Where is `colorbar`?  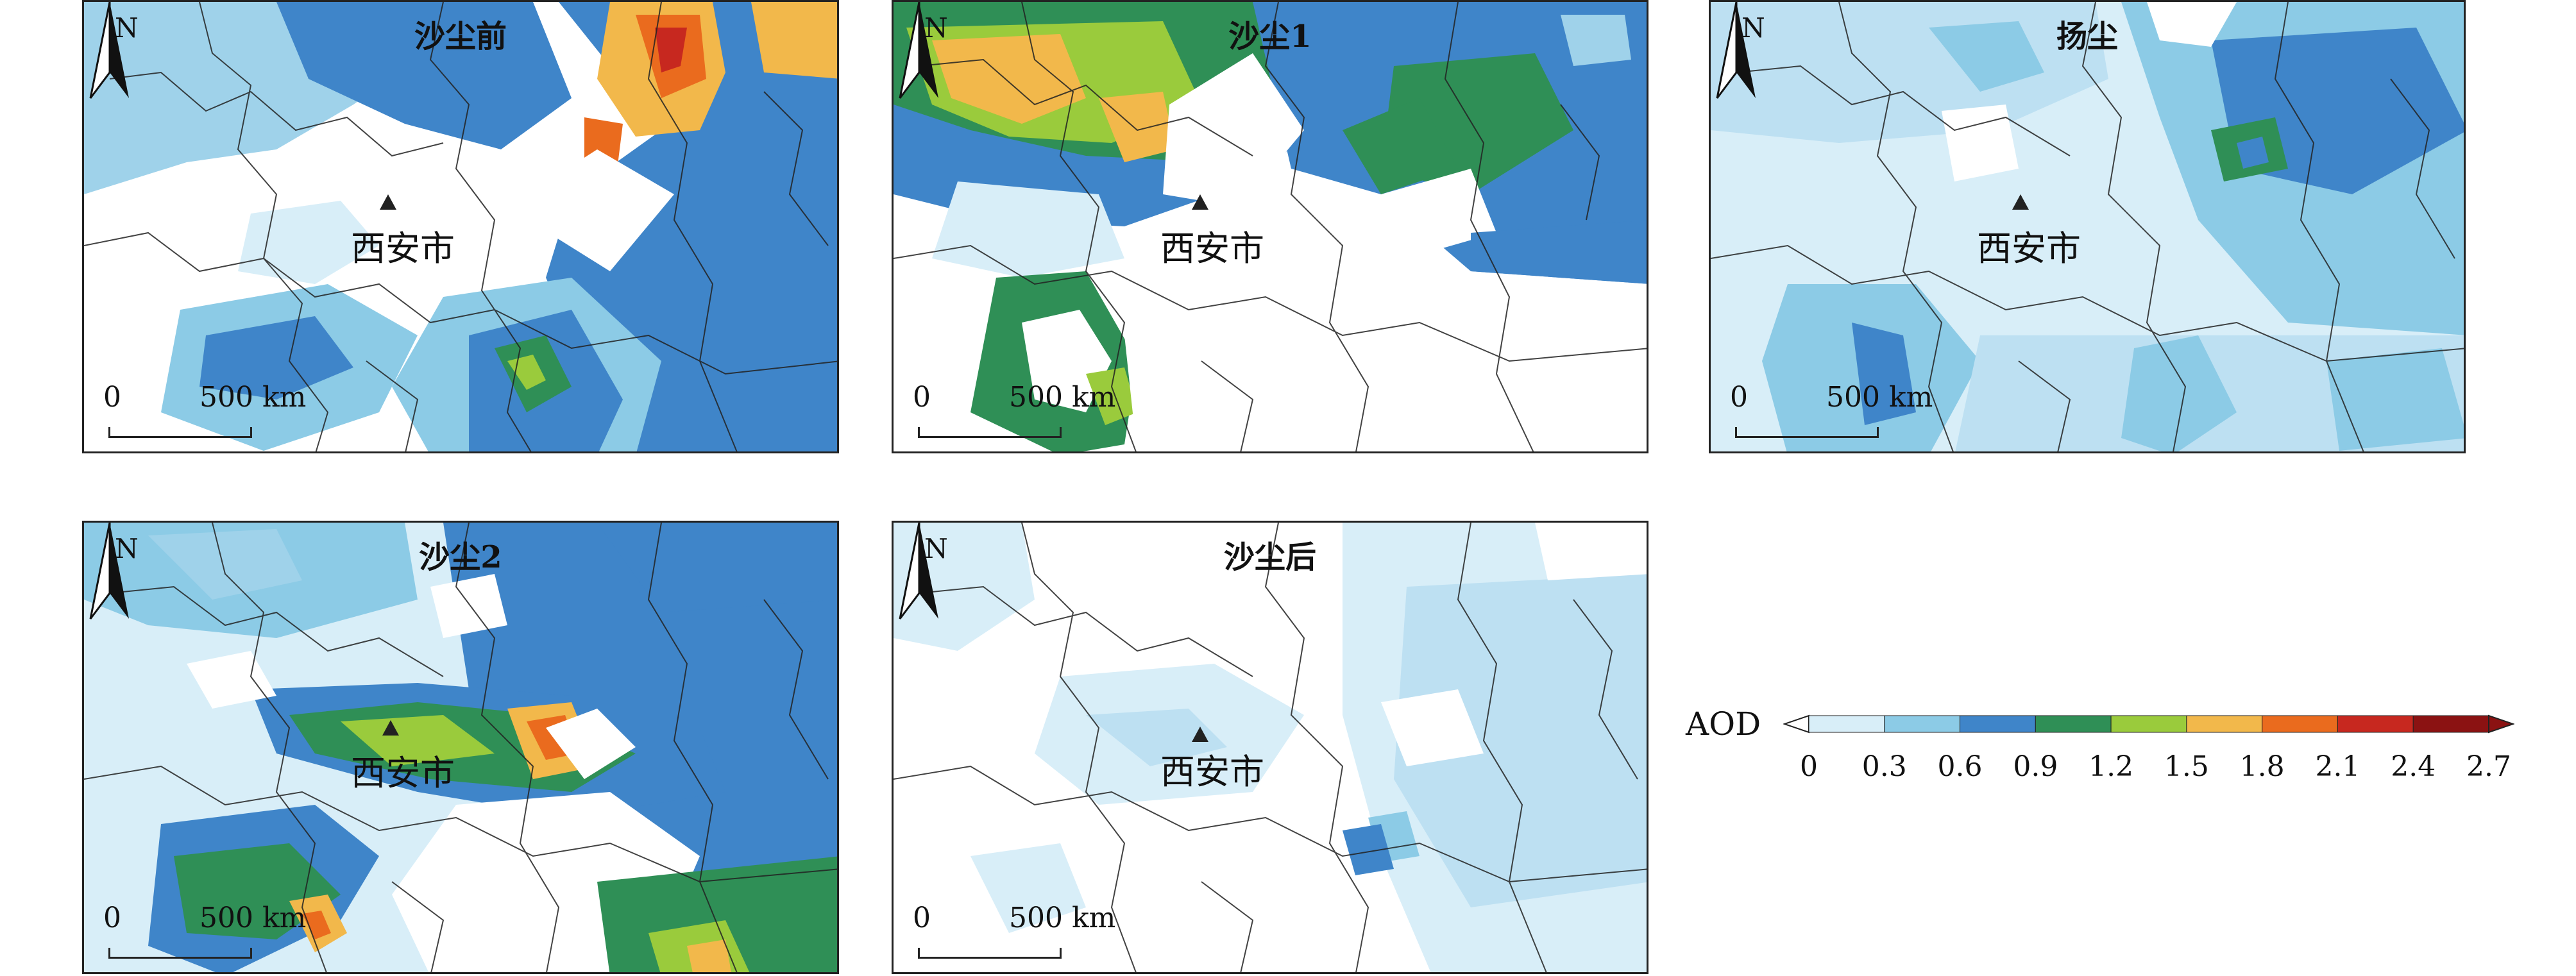 colorbar is located at coordinates (2148, 724).